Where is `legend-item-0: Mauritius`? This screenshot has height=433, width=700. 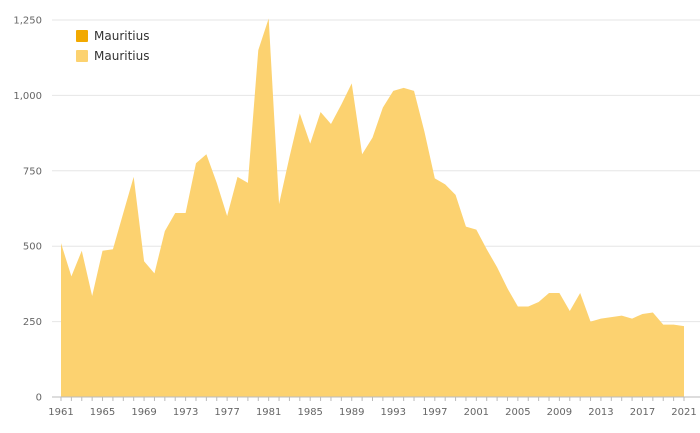
legend-item-0: Mauritius is located at coordinates (112, 36).